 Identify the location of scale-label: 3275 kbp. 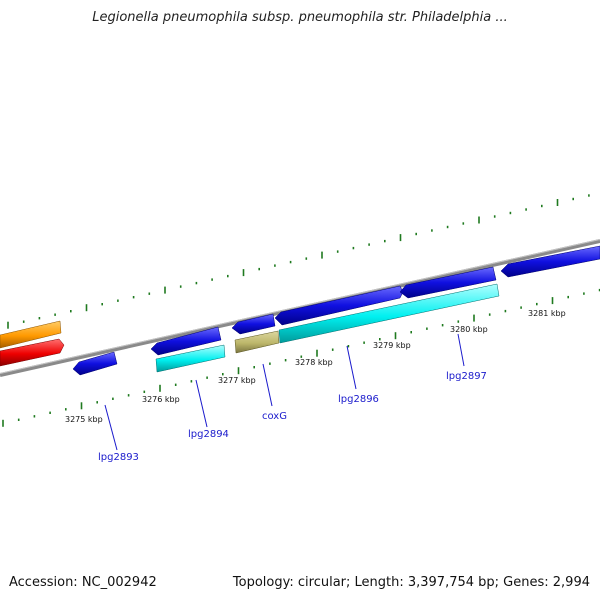
(84, 419).